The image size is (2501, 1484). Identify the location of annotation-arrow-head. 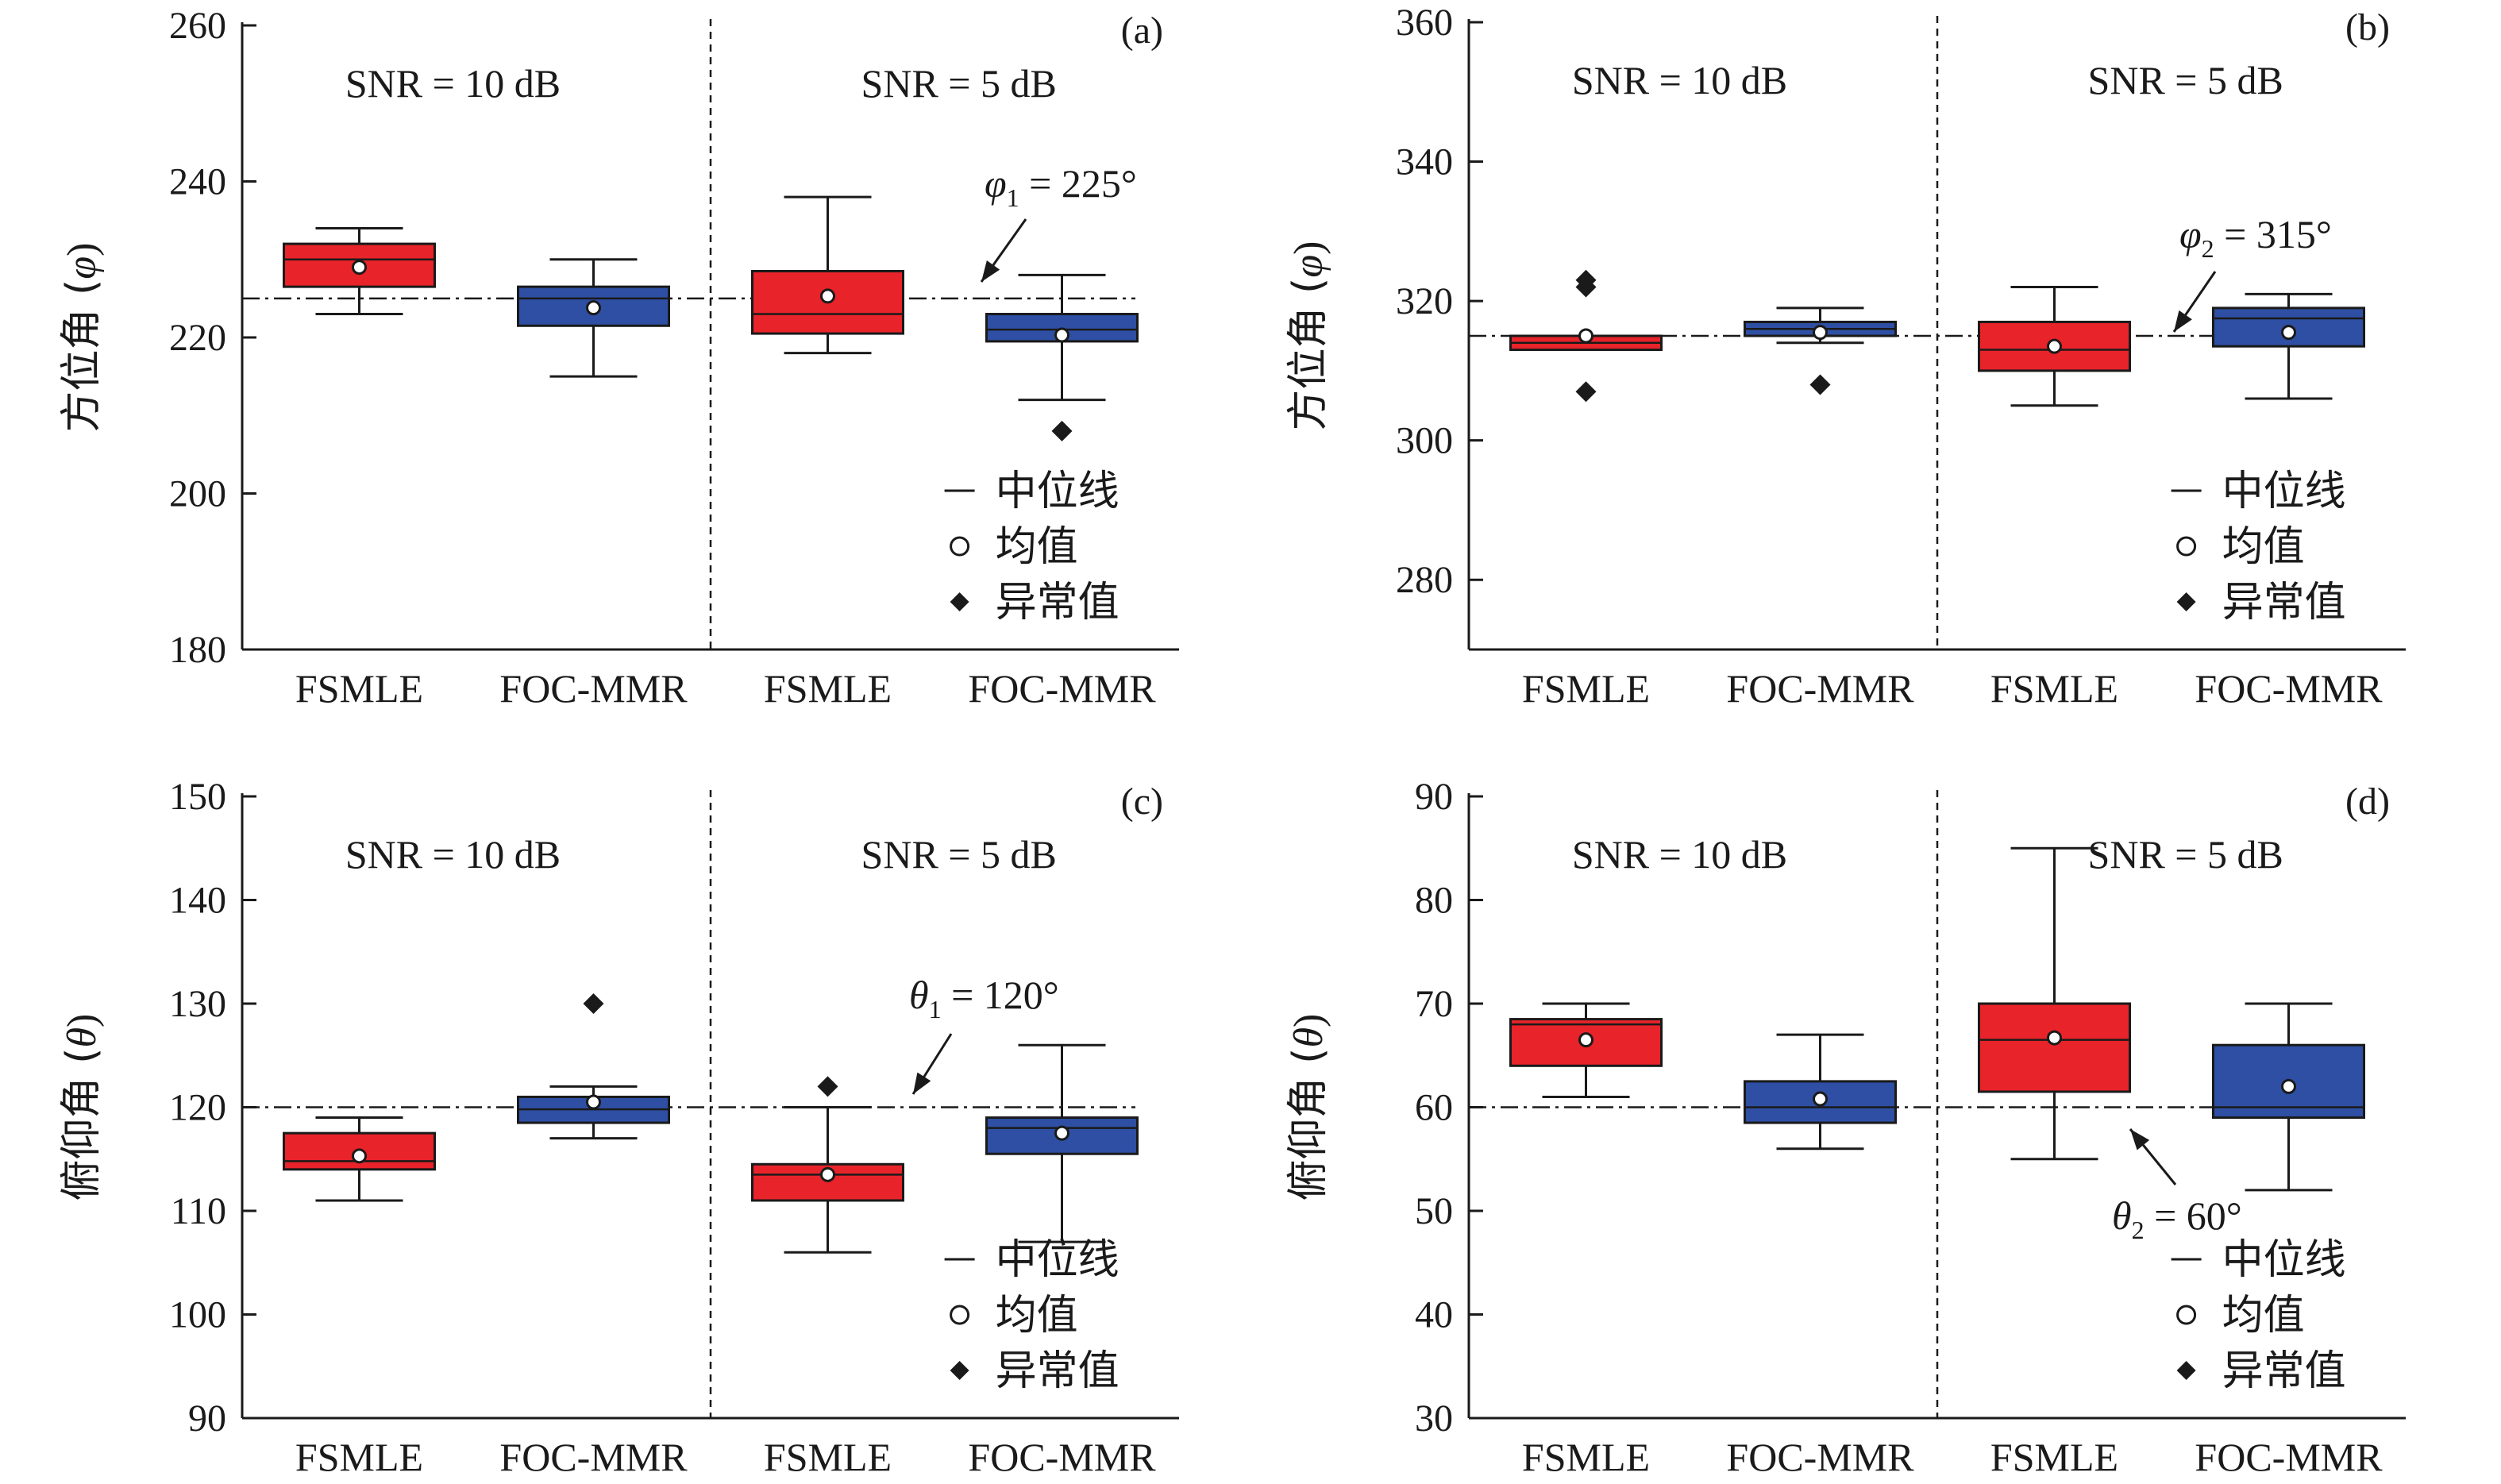
(2140, 1140).